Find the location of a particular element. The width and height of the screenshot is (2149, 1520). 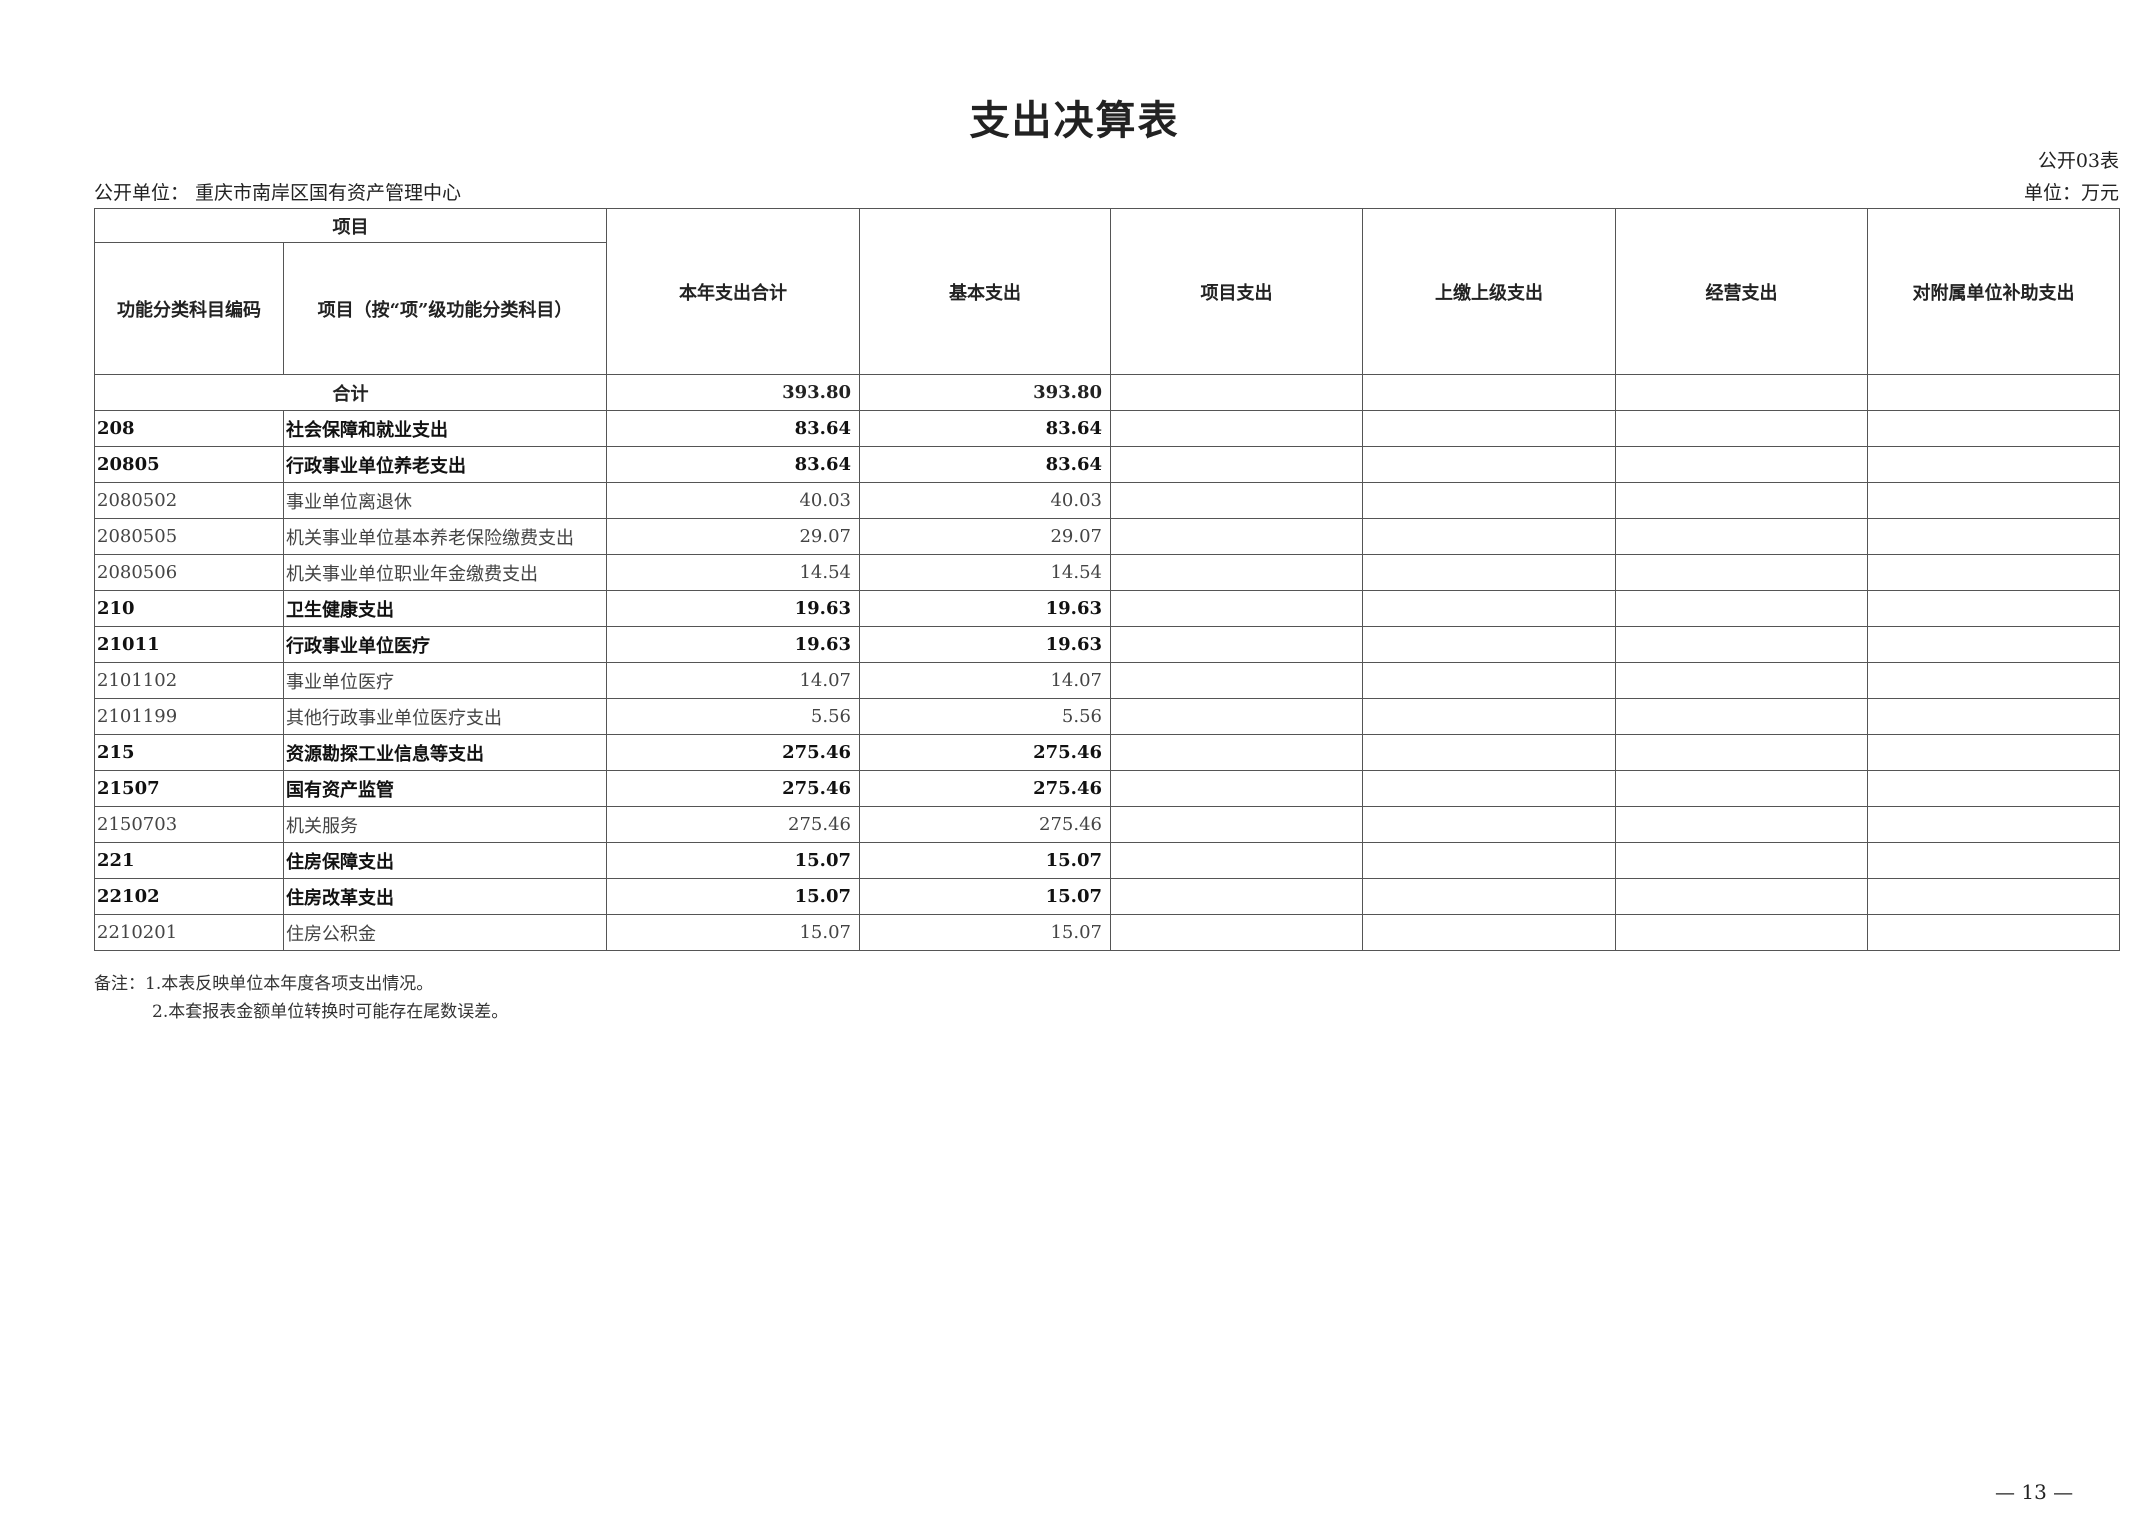

table-row: 21011 行政事业单位医疗 19.63 19.63 is located at coordinates (1107, 644).